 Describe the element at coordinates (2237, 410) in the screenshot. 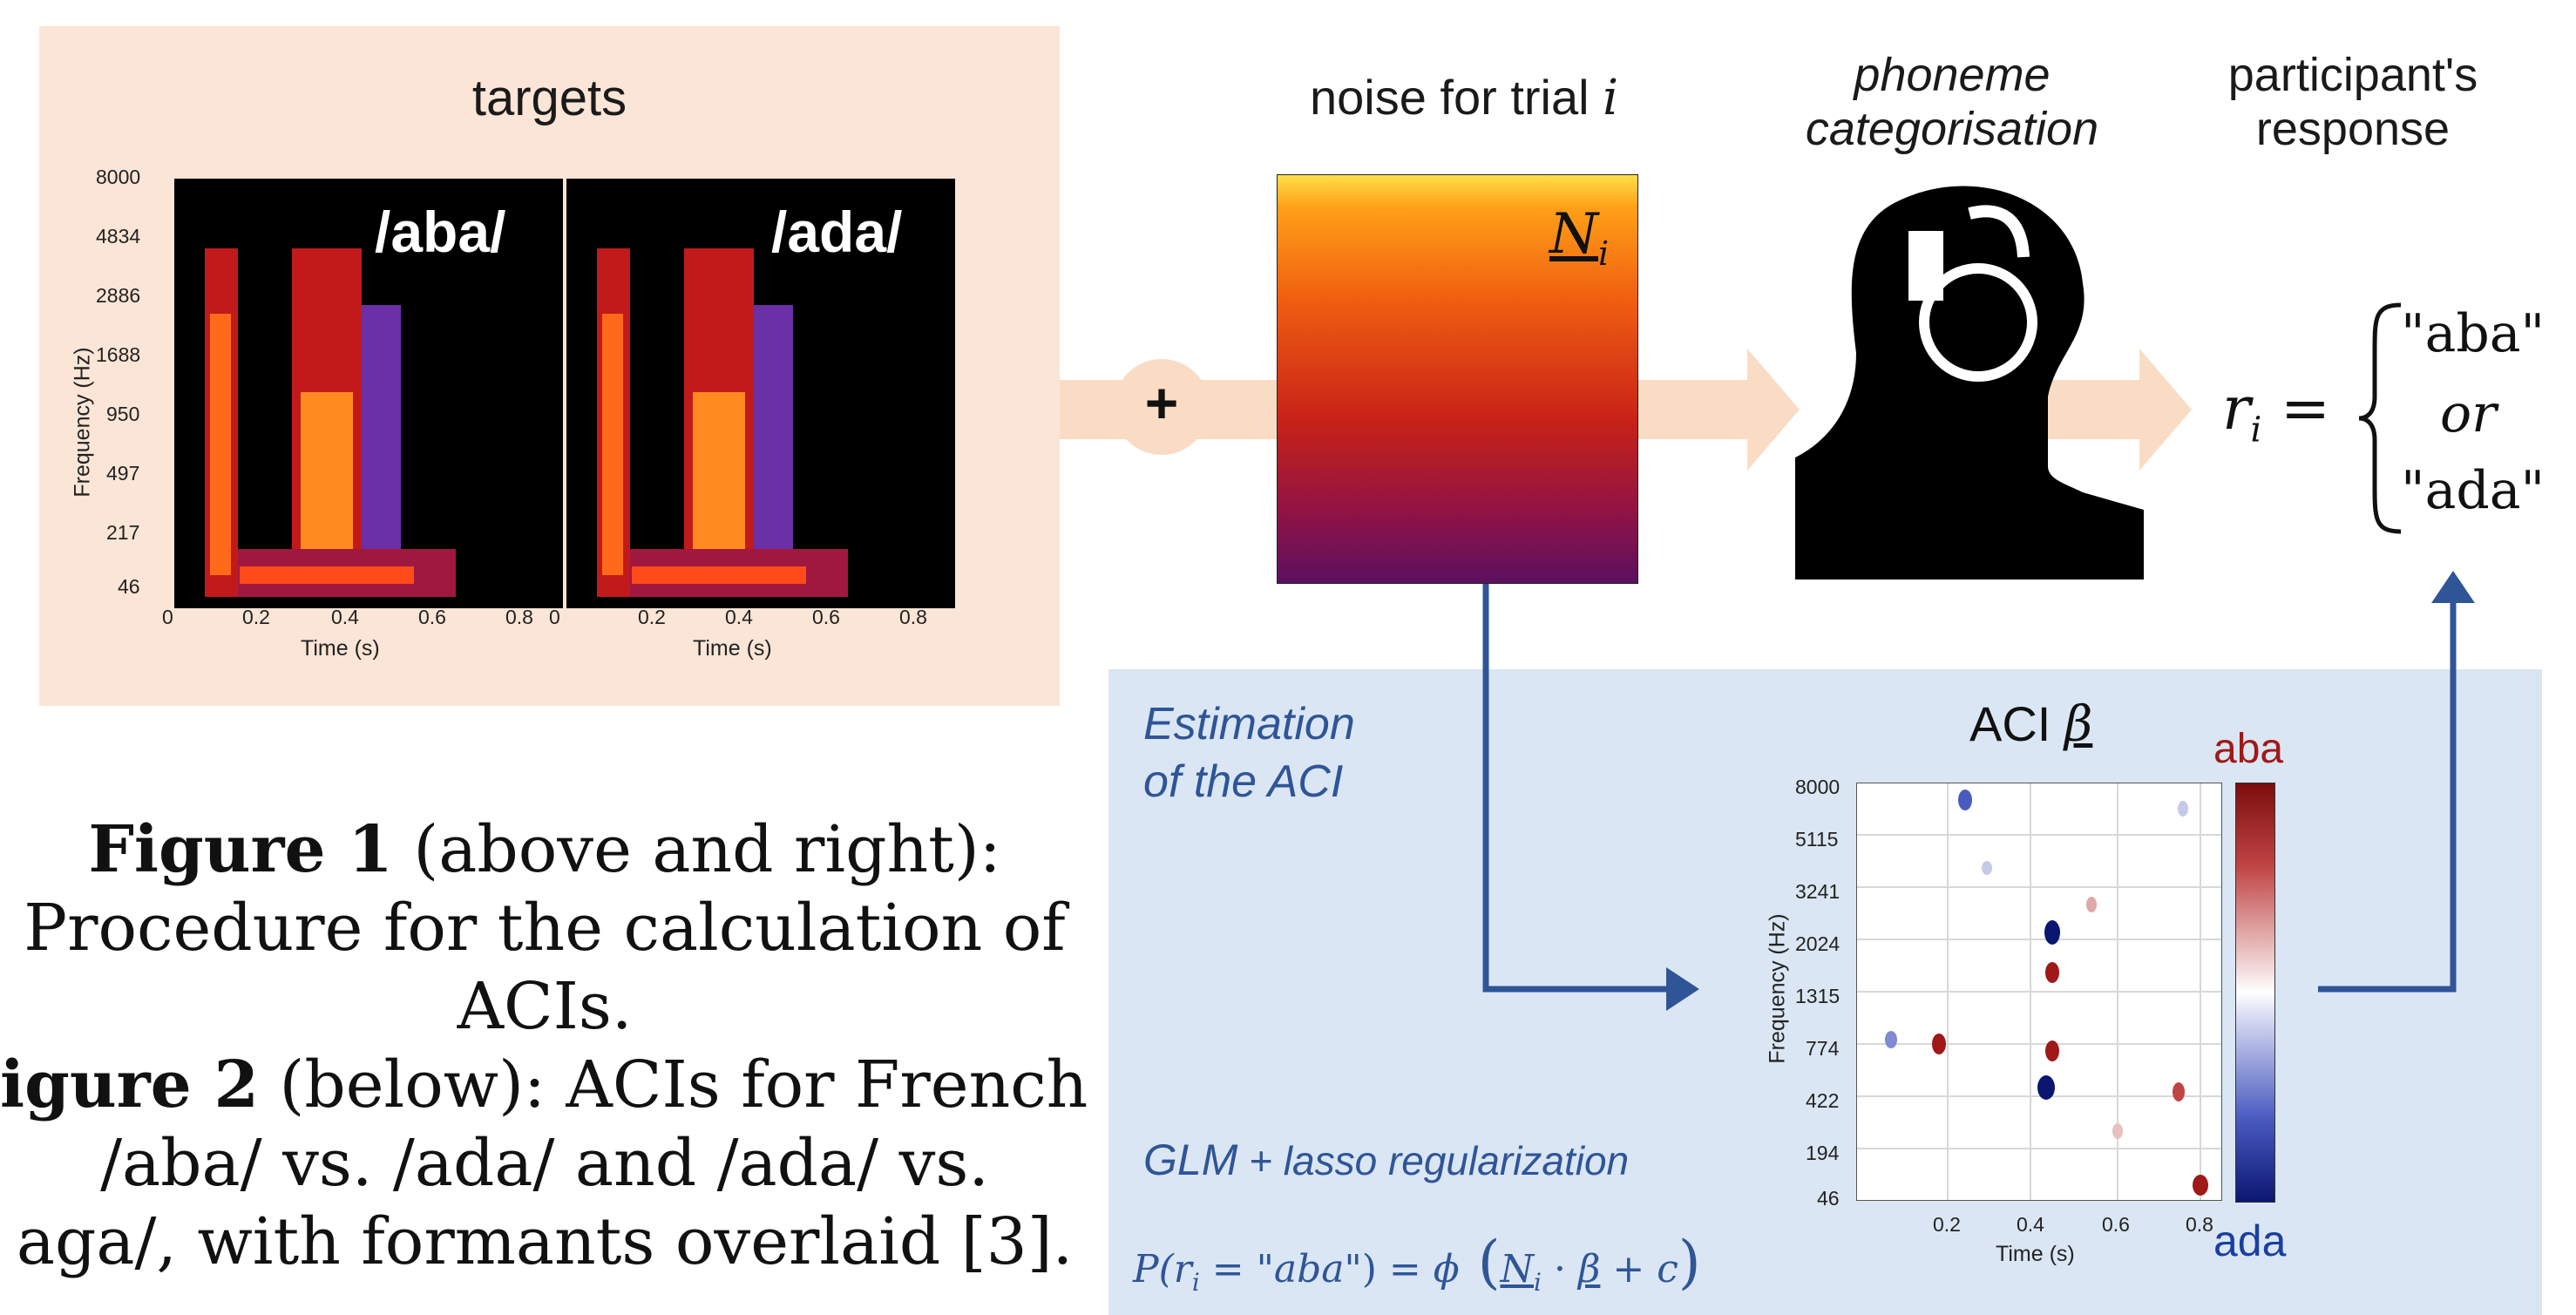

I see `response-lhs-symbol: r` at that location.